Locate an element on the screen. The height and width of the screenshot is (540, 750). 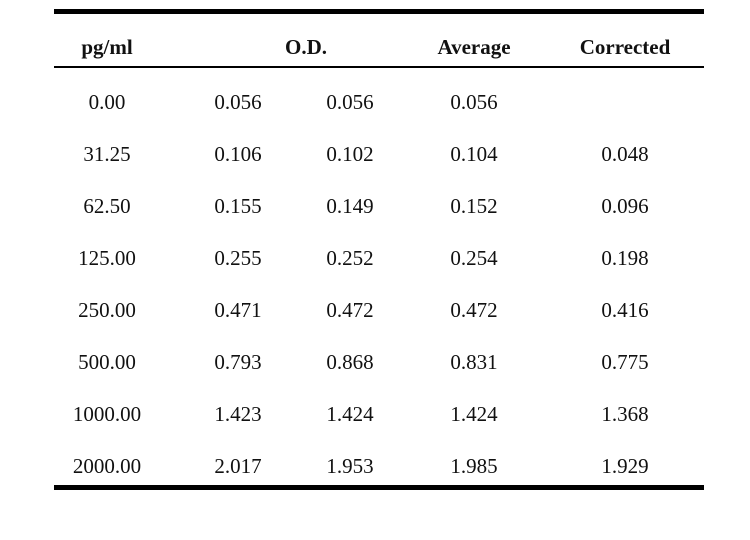
table-cell-od-1: 0.255 is located at coordinates (238, 258).